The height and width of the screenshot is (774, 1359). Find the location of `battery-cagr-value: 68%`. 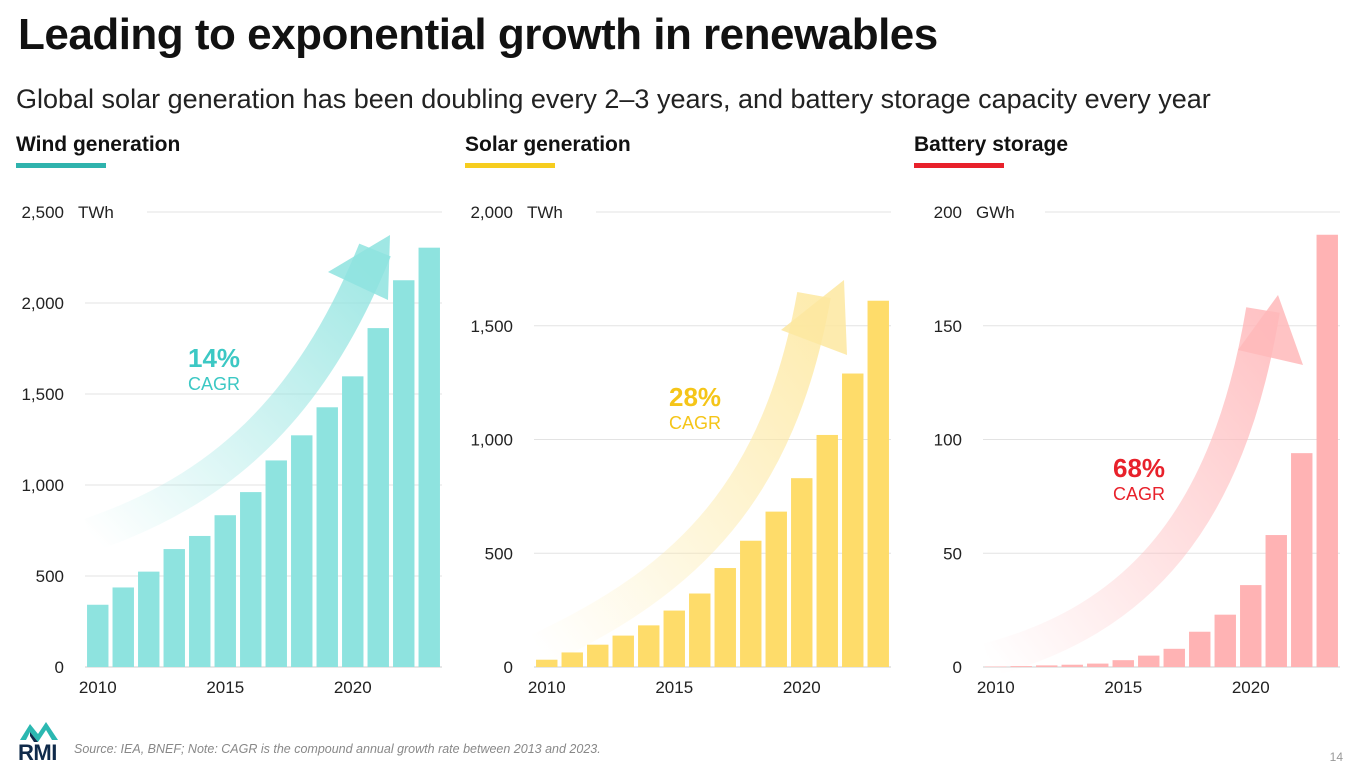

battery-cagr-value: 68% is located at coordinates (1139, 468).